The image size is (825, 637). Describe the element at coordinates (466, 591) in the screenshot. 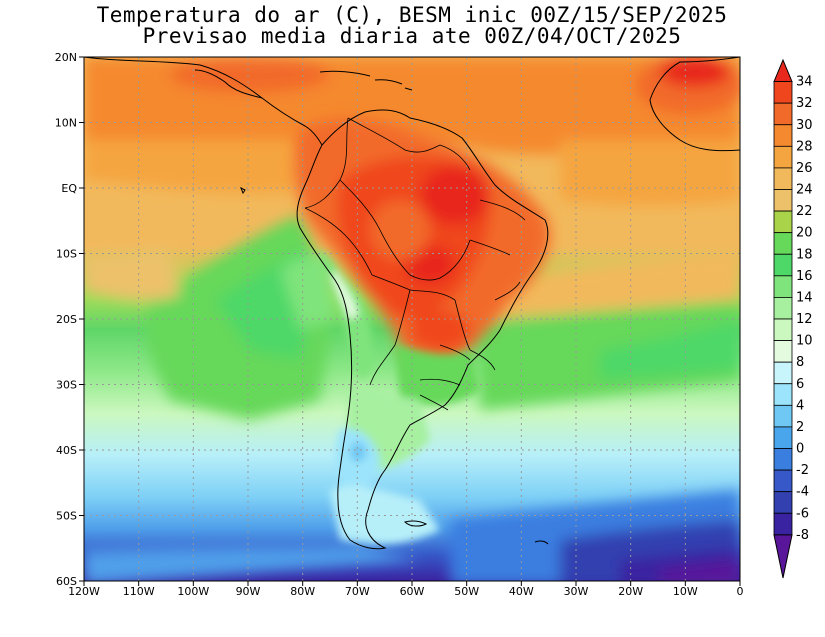

I see `lon-label: 50W` at that location.